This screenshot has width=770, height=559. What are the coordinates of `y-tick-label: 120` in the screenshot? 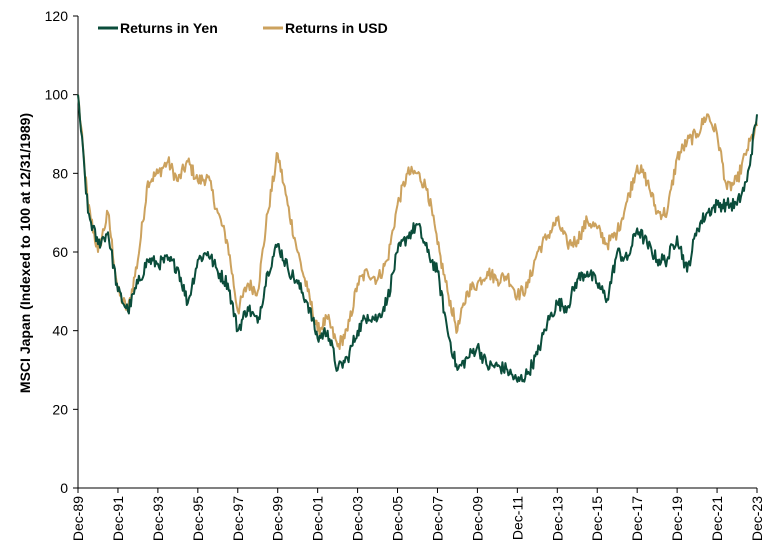 It's located at (57, 16).